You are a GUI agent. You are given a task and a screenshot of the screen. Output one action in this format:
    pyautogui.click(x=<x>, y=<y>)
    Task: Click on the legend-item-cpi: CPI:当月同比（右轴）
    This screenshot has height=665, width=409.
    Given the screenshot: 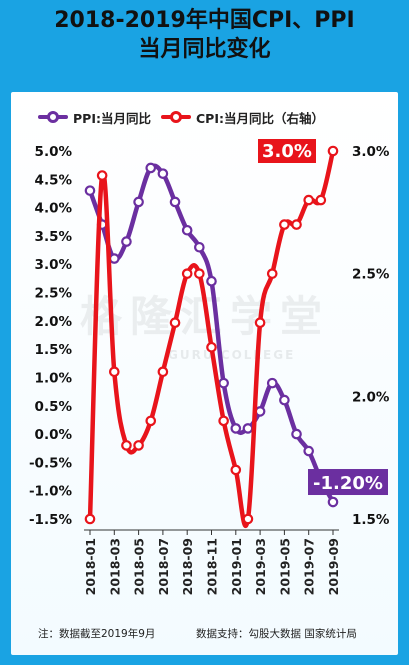 What is the action you would take?
    pyautogui.click(x=242, y=117)
    